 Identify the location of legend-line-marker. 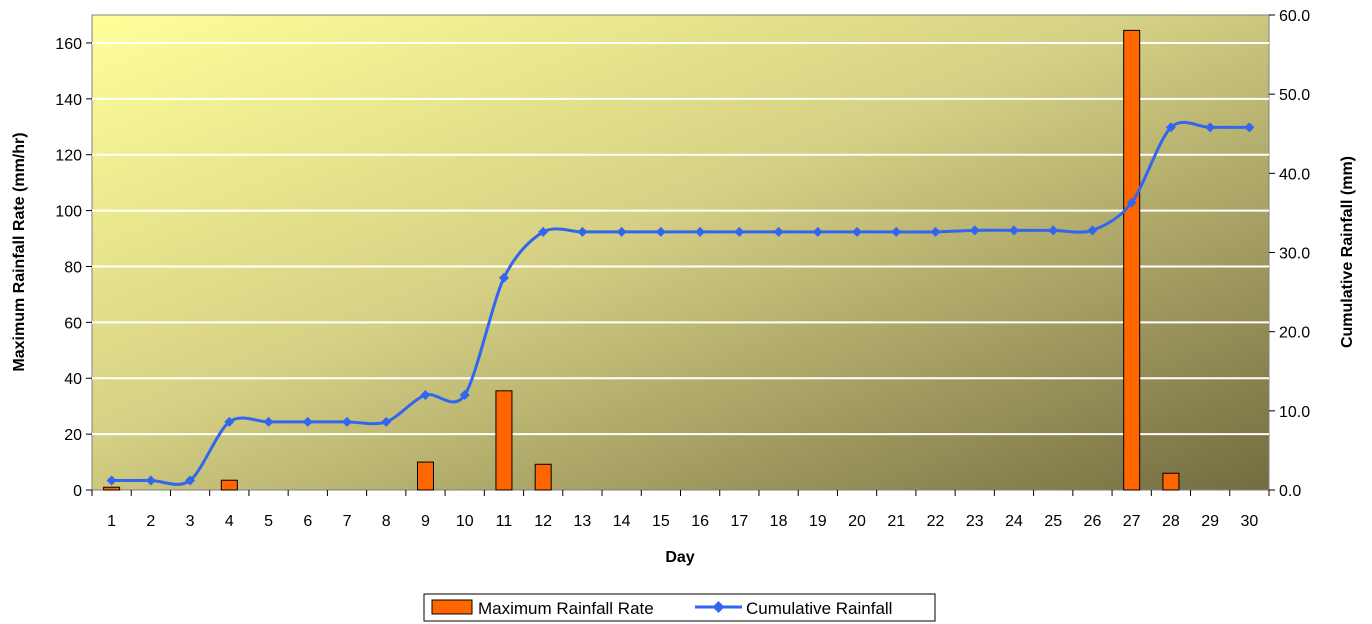
(718, 607).